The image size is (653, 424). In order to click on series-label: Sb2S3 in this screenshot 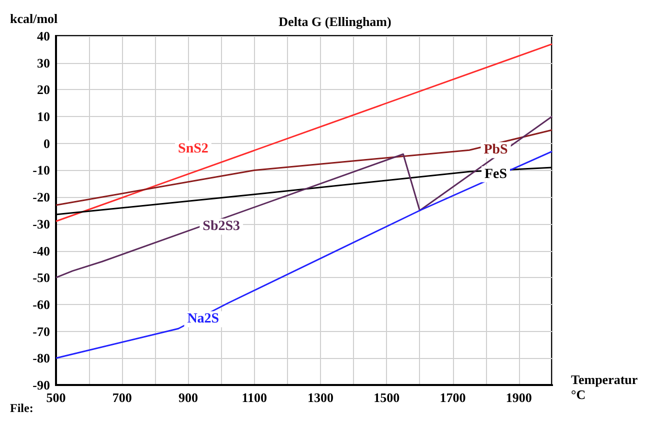, I will do `click(221, 226)`.